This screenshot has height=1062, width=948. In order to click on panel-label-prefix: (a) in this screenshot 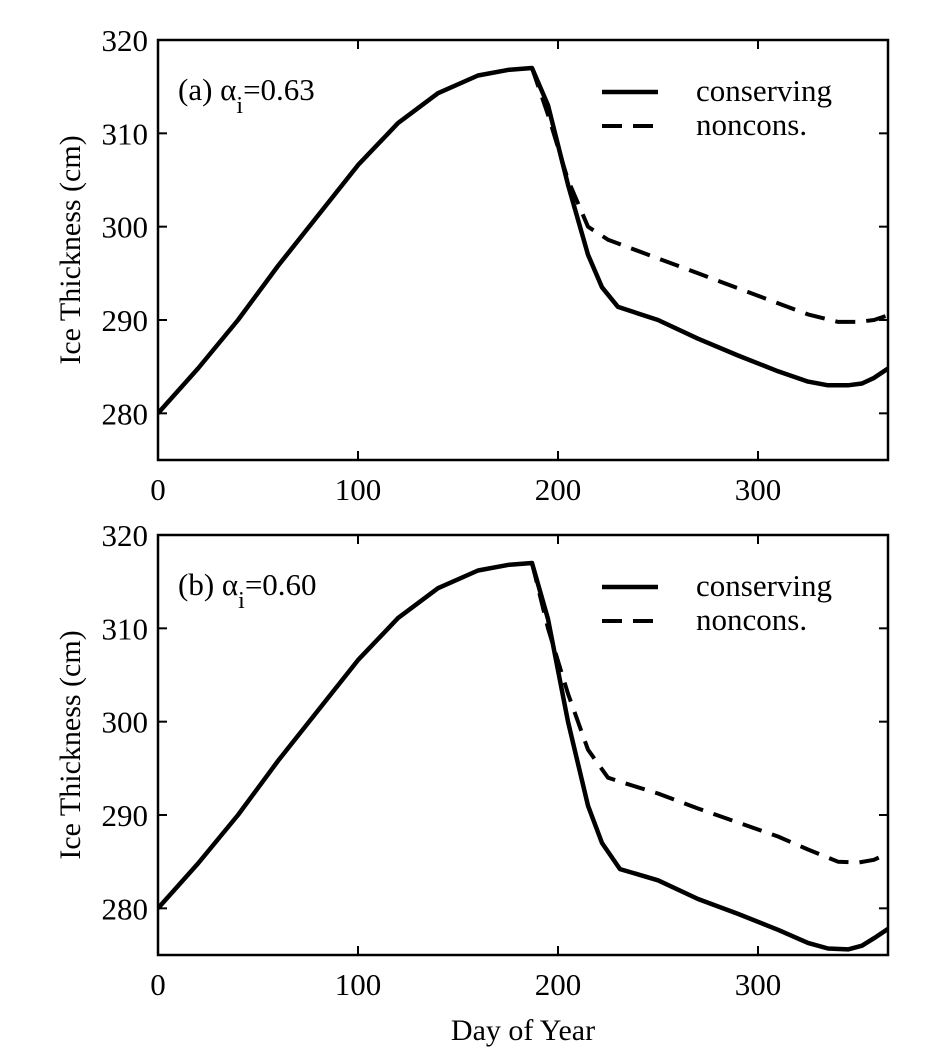, I will do `click(199, 89)`.